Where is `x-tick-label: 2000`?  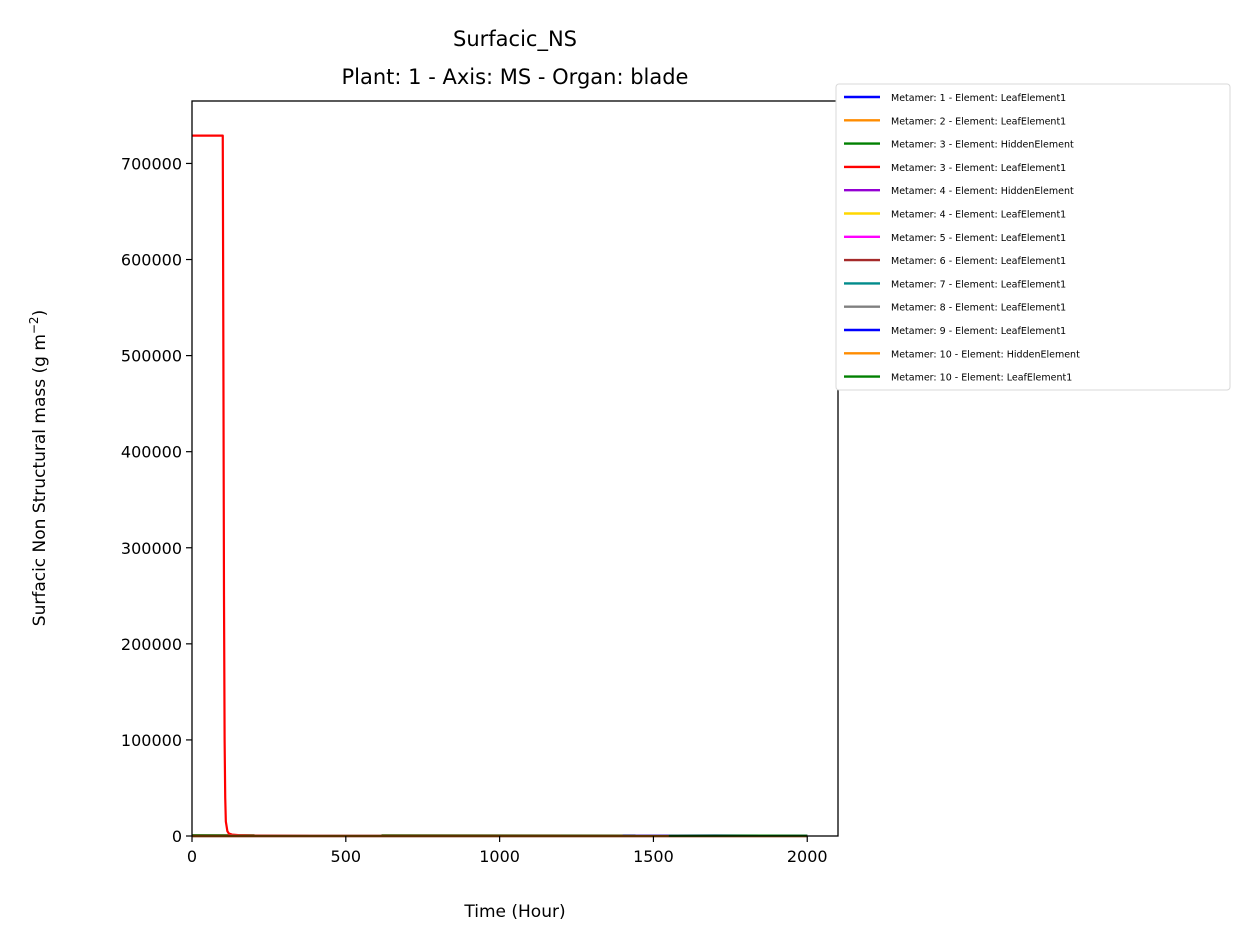 x-tick-label: 2000 is located at coordinates (807, 856).